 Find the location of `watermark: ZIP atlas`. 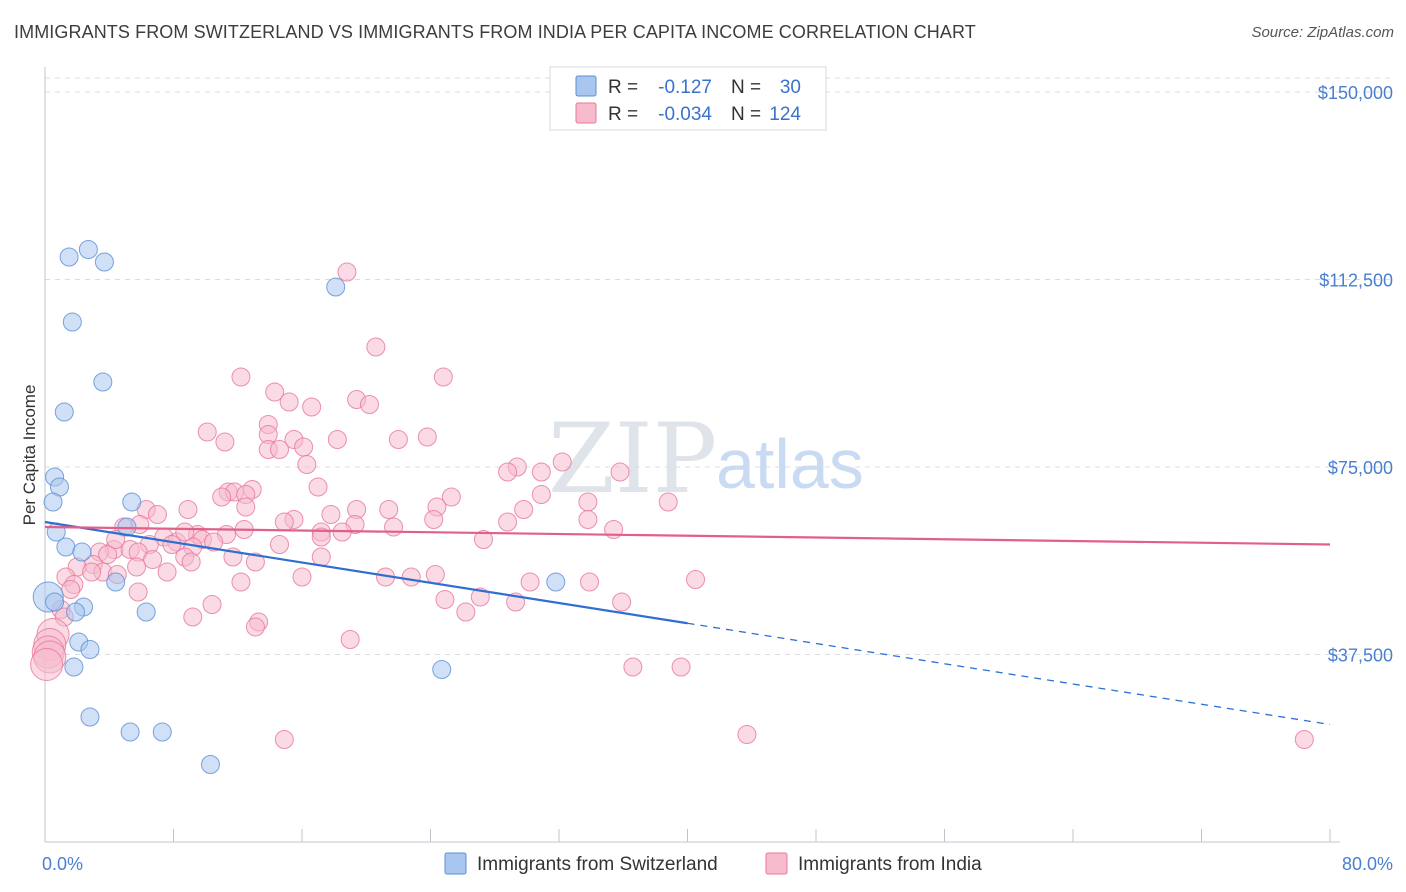

watermark: ZIP atlas is located at coordinates (706, 459).